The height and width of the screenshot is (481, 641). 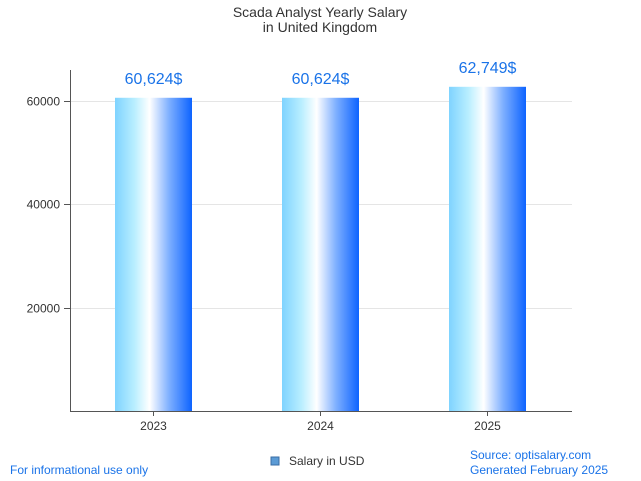 I want to click on data-labels: 60,624$ 60,624$ 62,749$, so click(x=321, y=74).